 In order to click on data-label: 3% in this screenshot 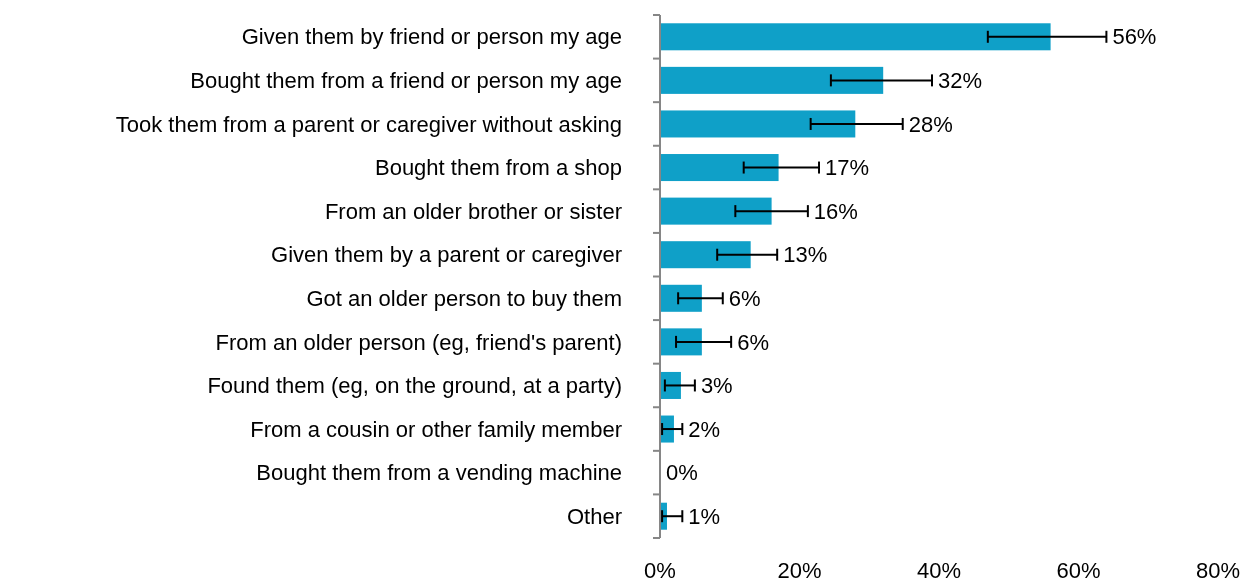, I will do `click(716, 386)`.